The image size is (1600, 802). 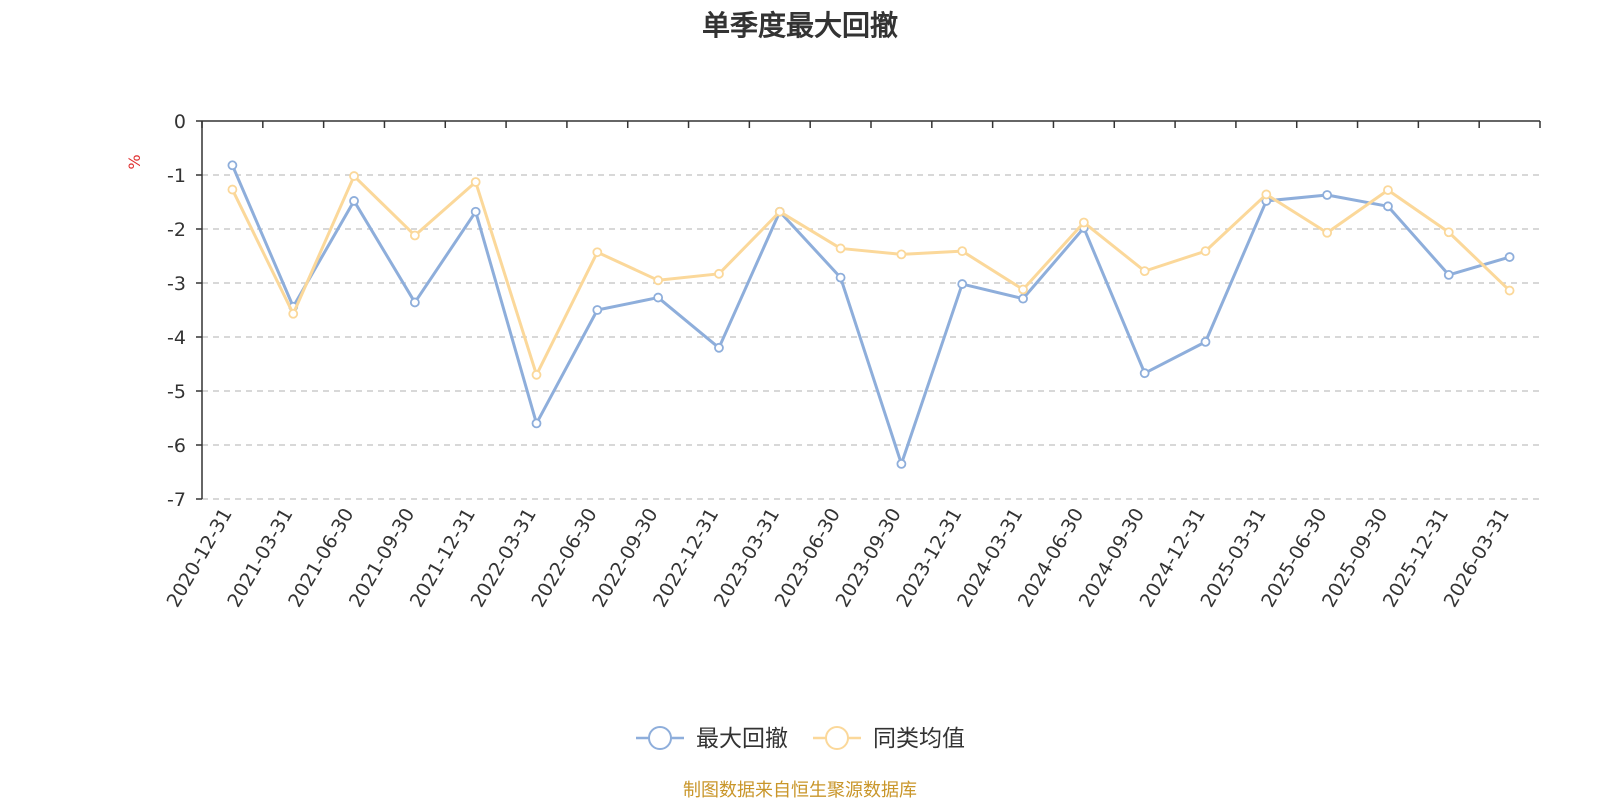 I want to click on legend-label: 同类均值, so click(x=919, y=739).